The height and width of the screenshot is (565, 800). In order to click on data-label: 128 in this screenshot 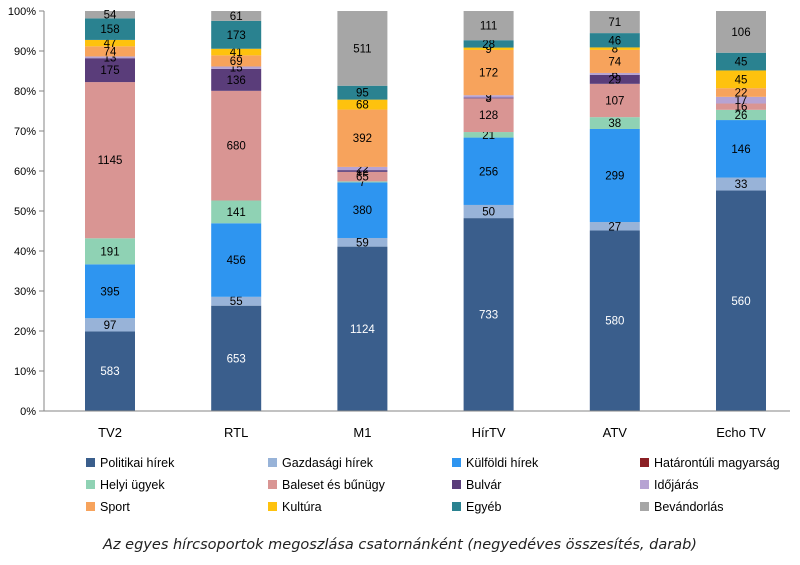, I will do `click(488, 116)`.